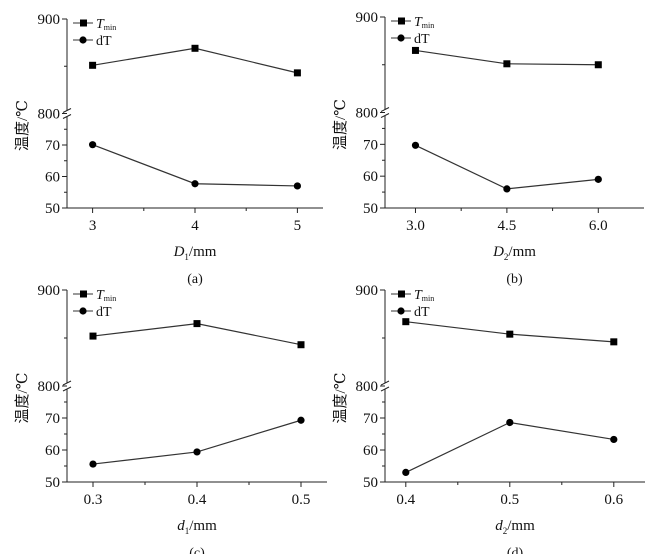 The width and height of the screenshot is (672, 559). I want to click on x-axis-label: d1/mm, so click(197, 527).